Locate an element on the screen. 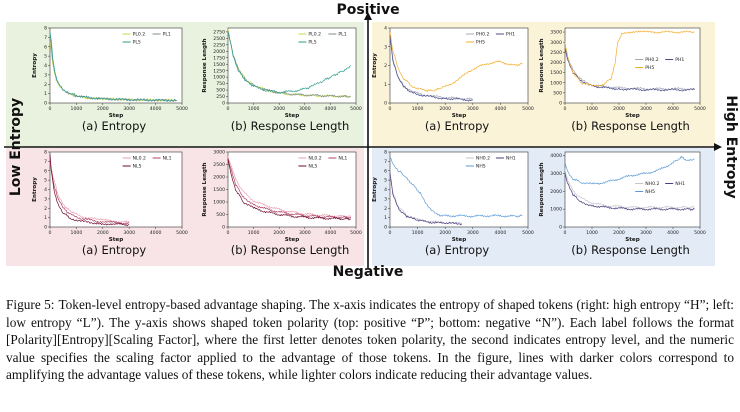 Image resolution: width=740 pixels, height=412 pixels. y-tick-label: 2000 is located at coordinates (219, 52).